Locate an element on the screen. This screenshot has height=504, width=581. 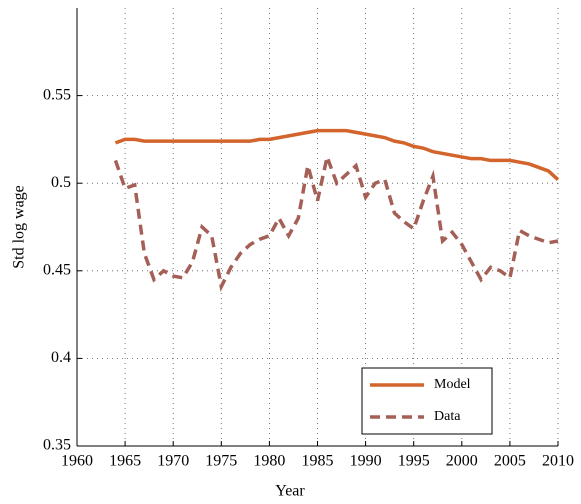
legend-label: Data is located at coordinates (447, 416).